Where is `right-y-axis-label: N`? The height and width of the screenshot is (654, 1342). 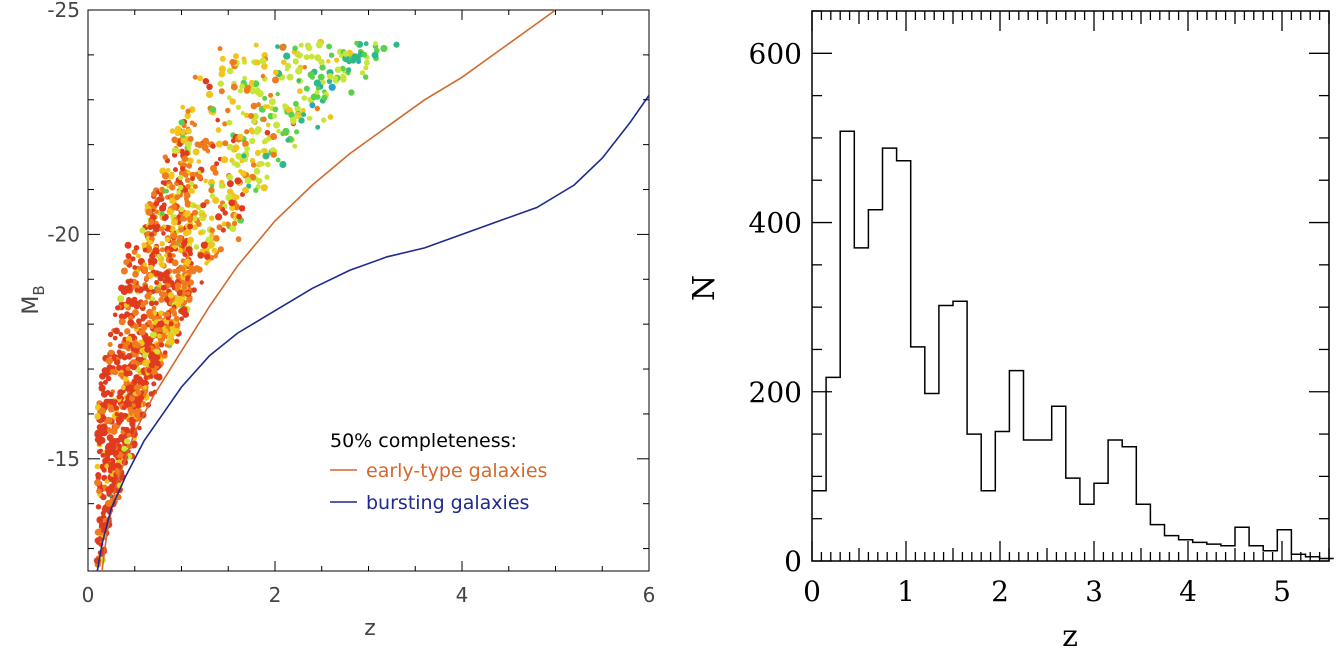 right-y-axis-label: N is located at coordinates (704, 288).